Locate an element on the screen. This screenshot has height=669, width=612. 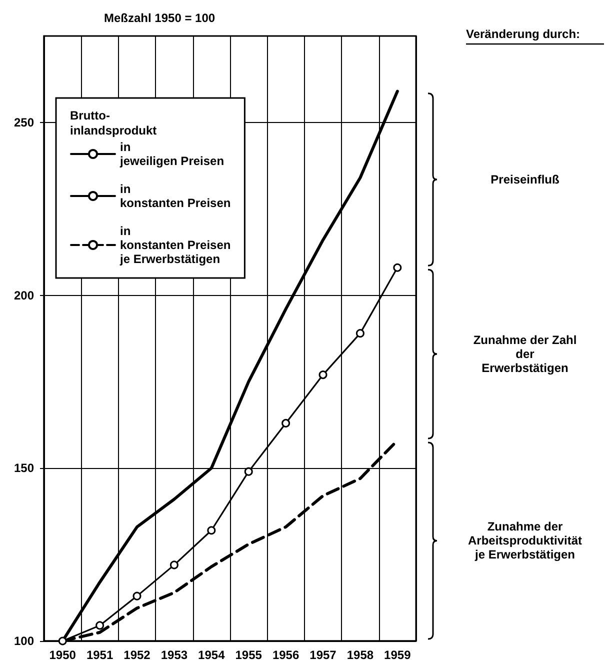
x-tick-label: 1958 is located at coordinates (360, 655).